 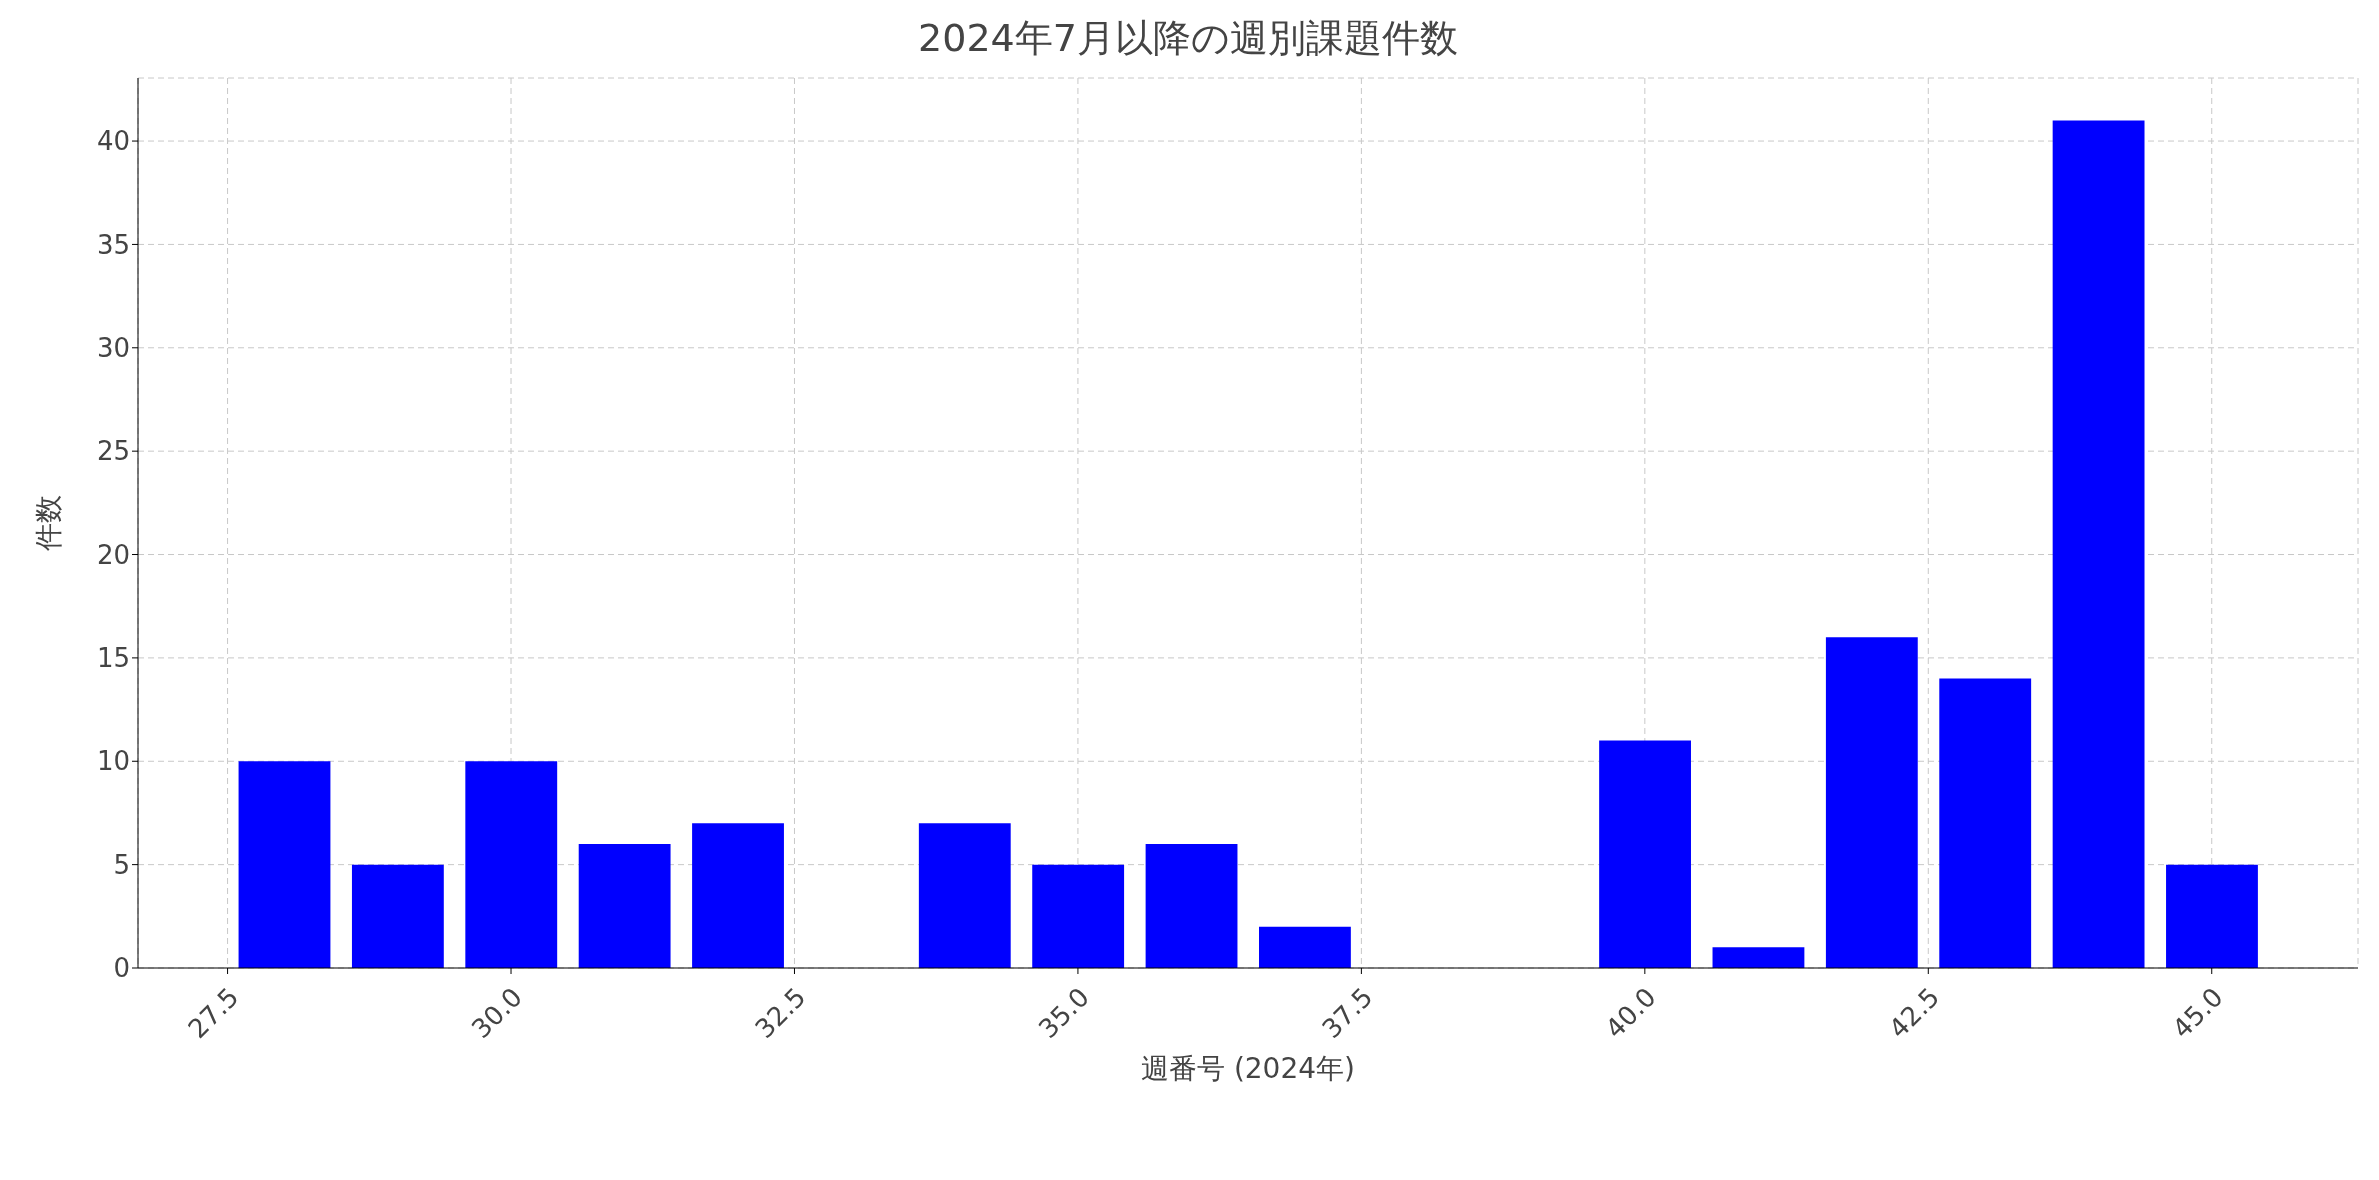 What do you see at coordinates (1248, 1068) in the screenshot?
I see `x-axis-title: 週番号 (2024年)` at bounding box center [1248, 1068].